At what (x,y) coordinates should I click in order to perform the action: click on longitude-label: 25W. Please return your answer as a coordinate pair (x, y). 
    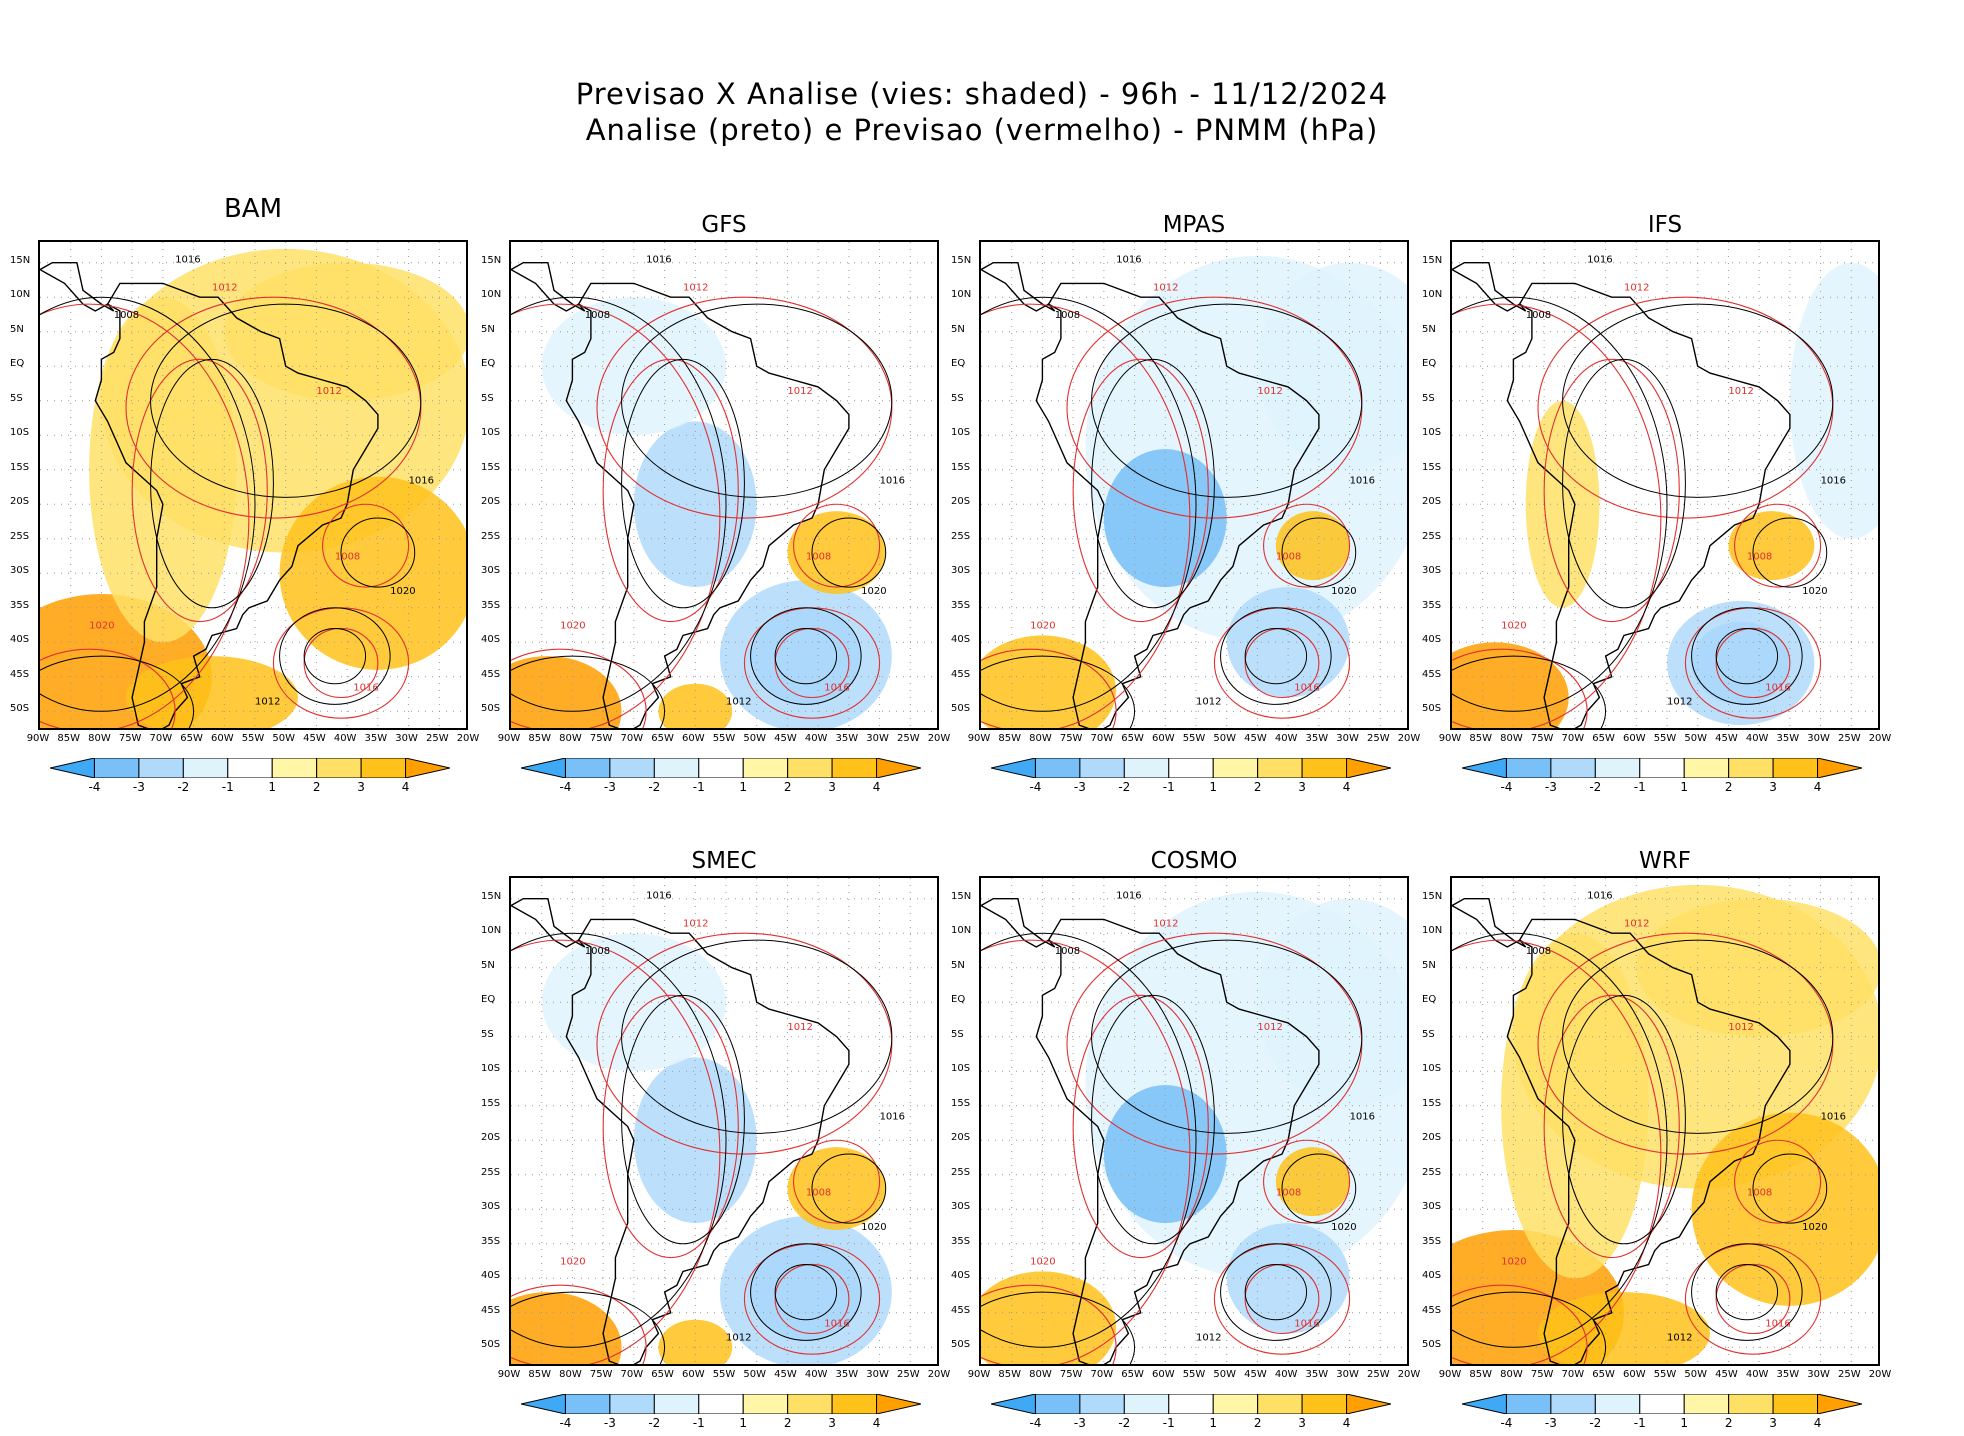
    Looking at the image, I should click on (1378, 738).